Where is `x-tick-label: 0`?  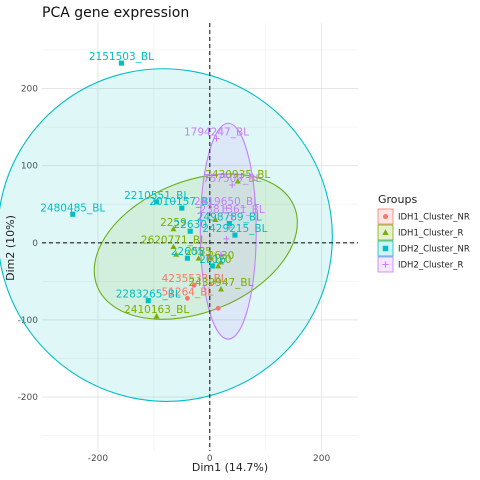 x-tick-label: 0 is located at coordinates (210, 459).